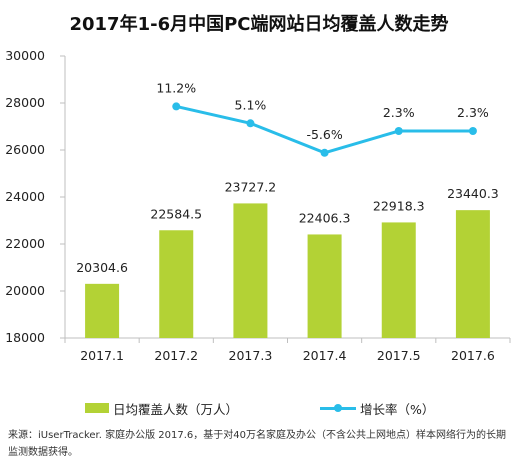 This screenshot has width=518, height=467. What do you see at coordinates (338, 408) in the screenshot?
I see `legend-swatch-line` at bounding box center [338, 408].